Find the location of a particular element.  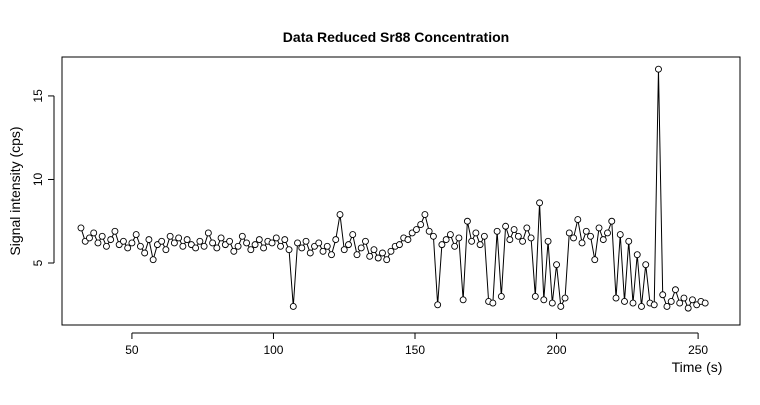

x-tick-label: 100 is located at coordinates (273, 350).